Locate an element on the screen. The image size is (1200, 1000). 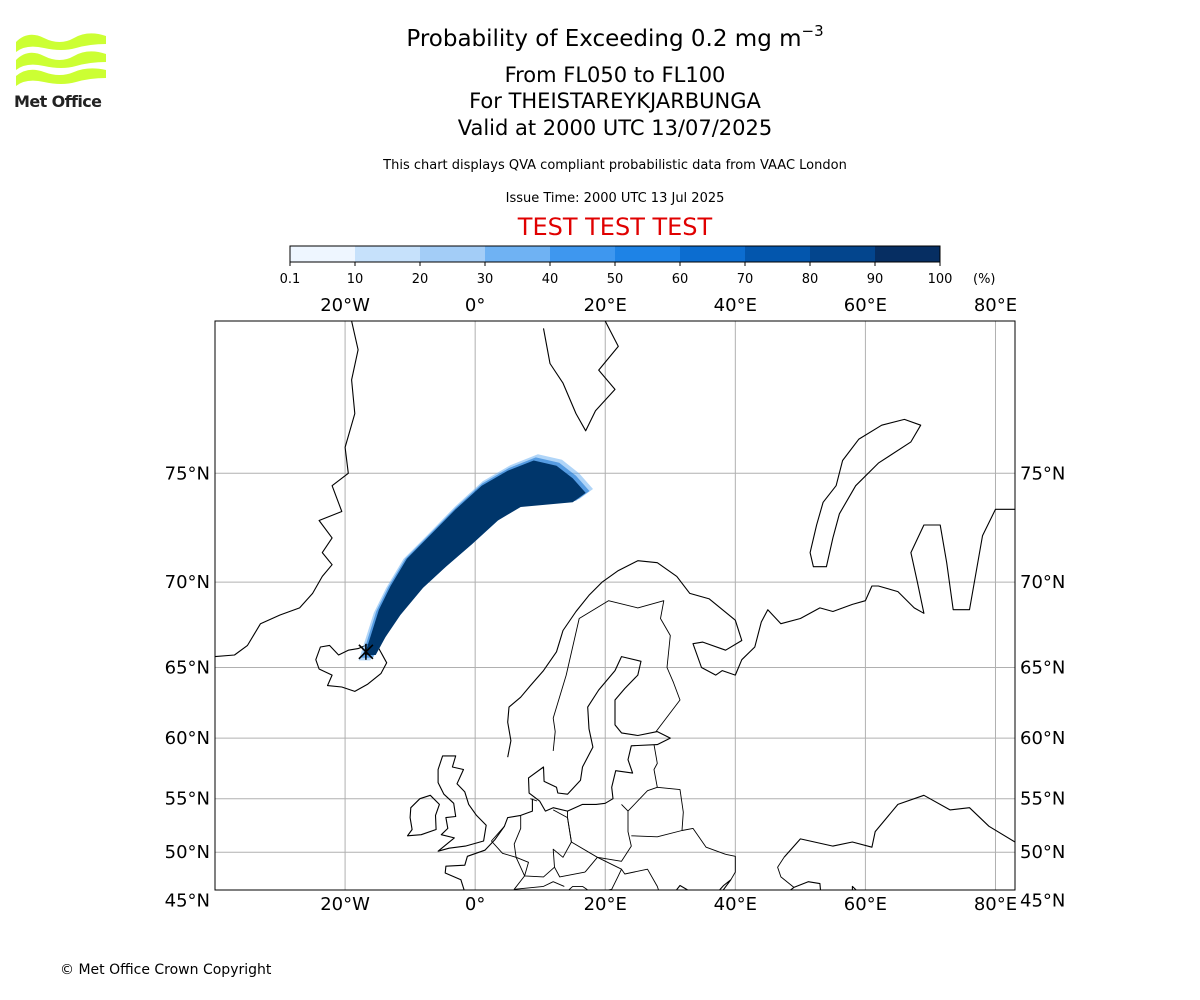
greenland-east-coast is located at coordinates (287, 489).